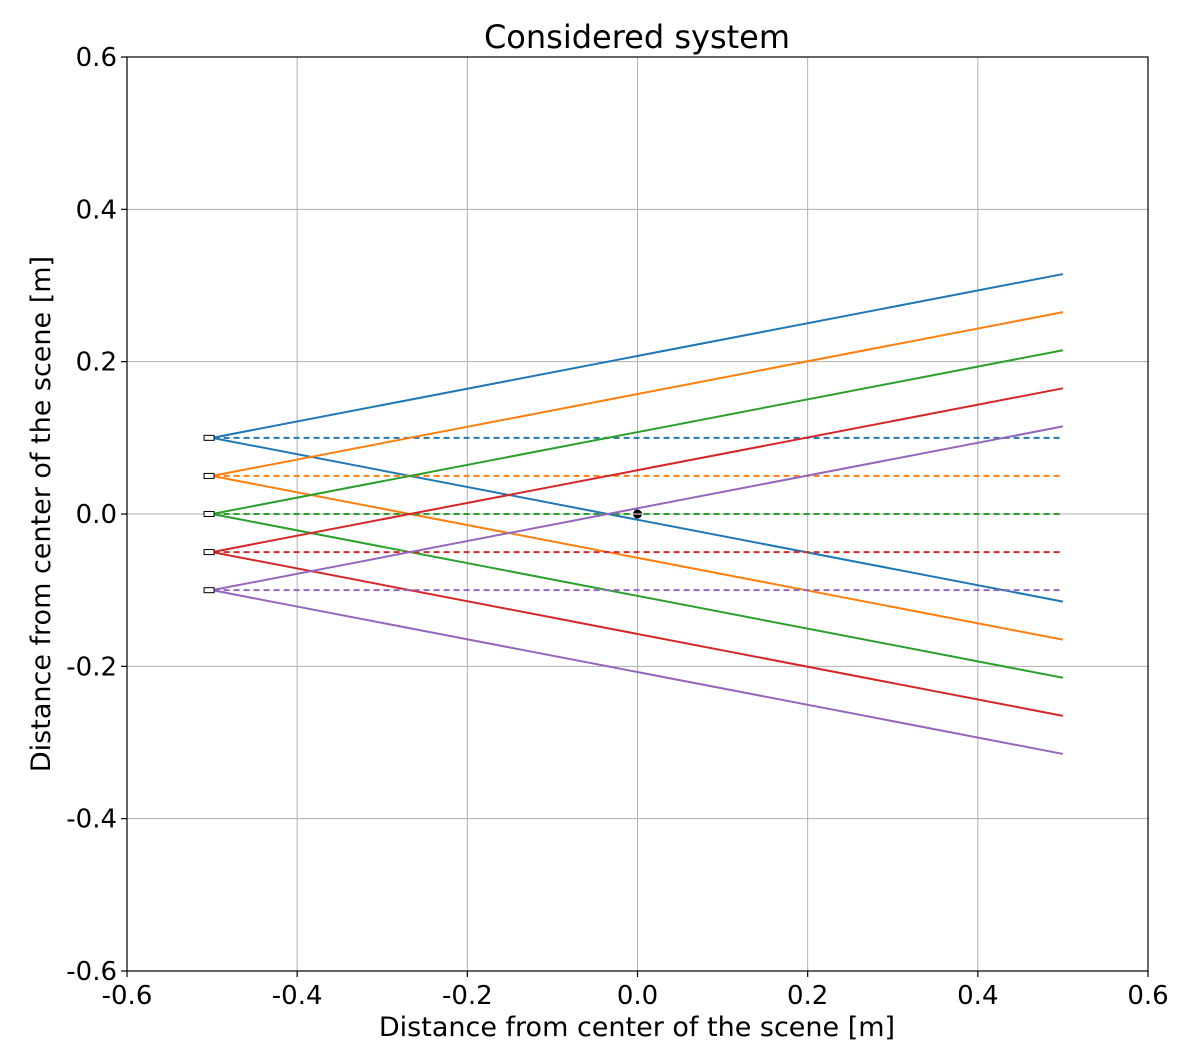 This screenshot has width=1200, height=1059. What do you see at coordinates (96, 363) in the screenshot?
I see `y-tick-label-4: 0.2` at bounding box center [96, 363].